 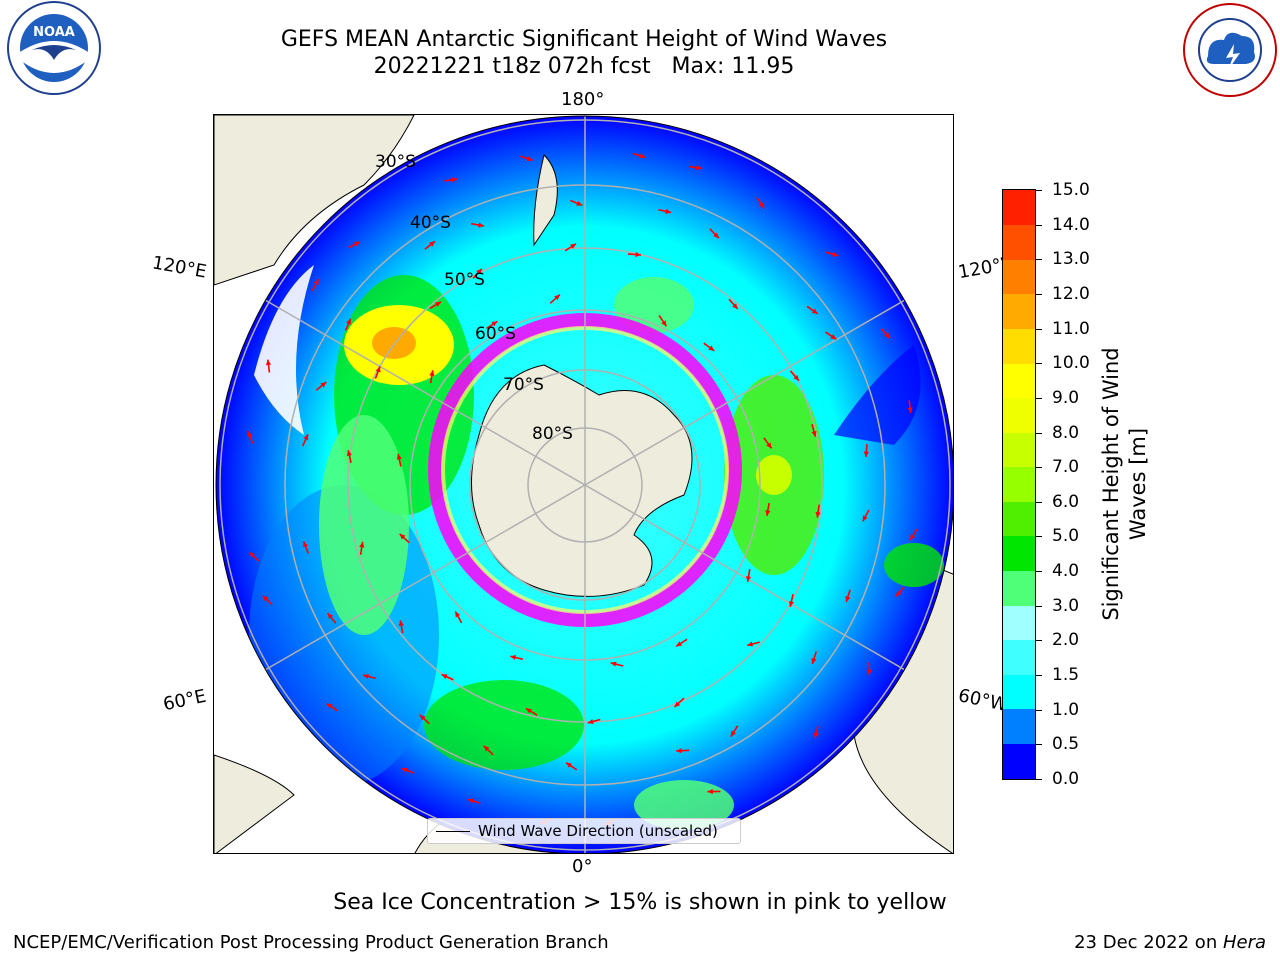 I want to click on colorbar-title-line2: Waves [m], so click(x=1138, y=484).